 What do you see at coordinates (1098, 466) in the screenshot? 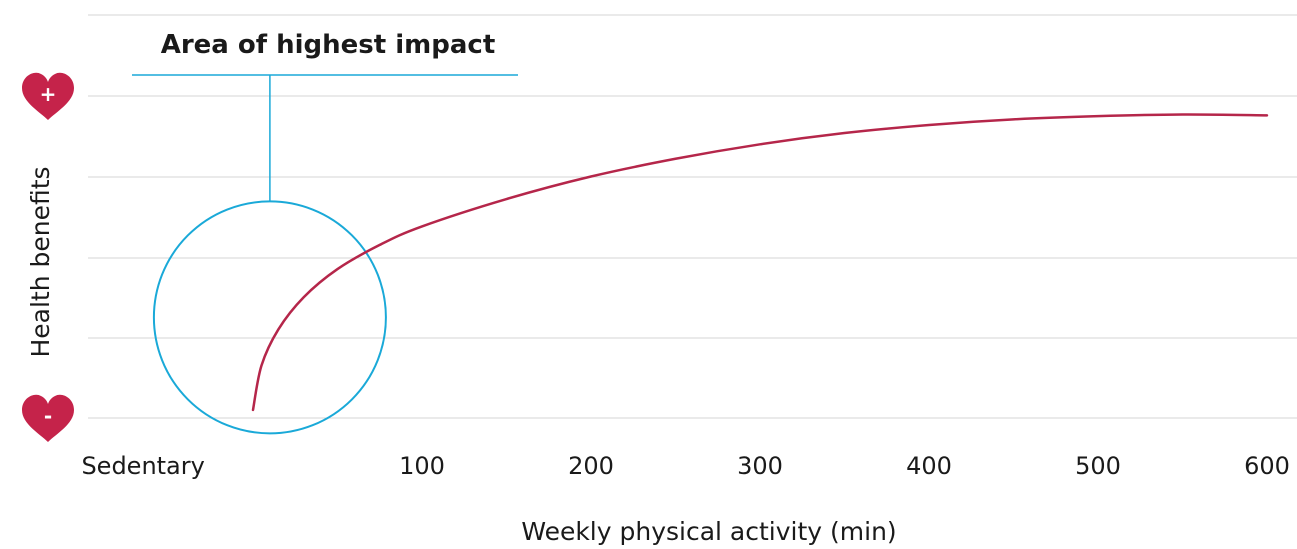
I see `x-tick-label: 500` at bounding box center [1098, 466].